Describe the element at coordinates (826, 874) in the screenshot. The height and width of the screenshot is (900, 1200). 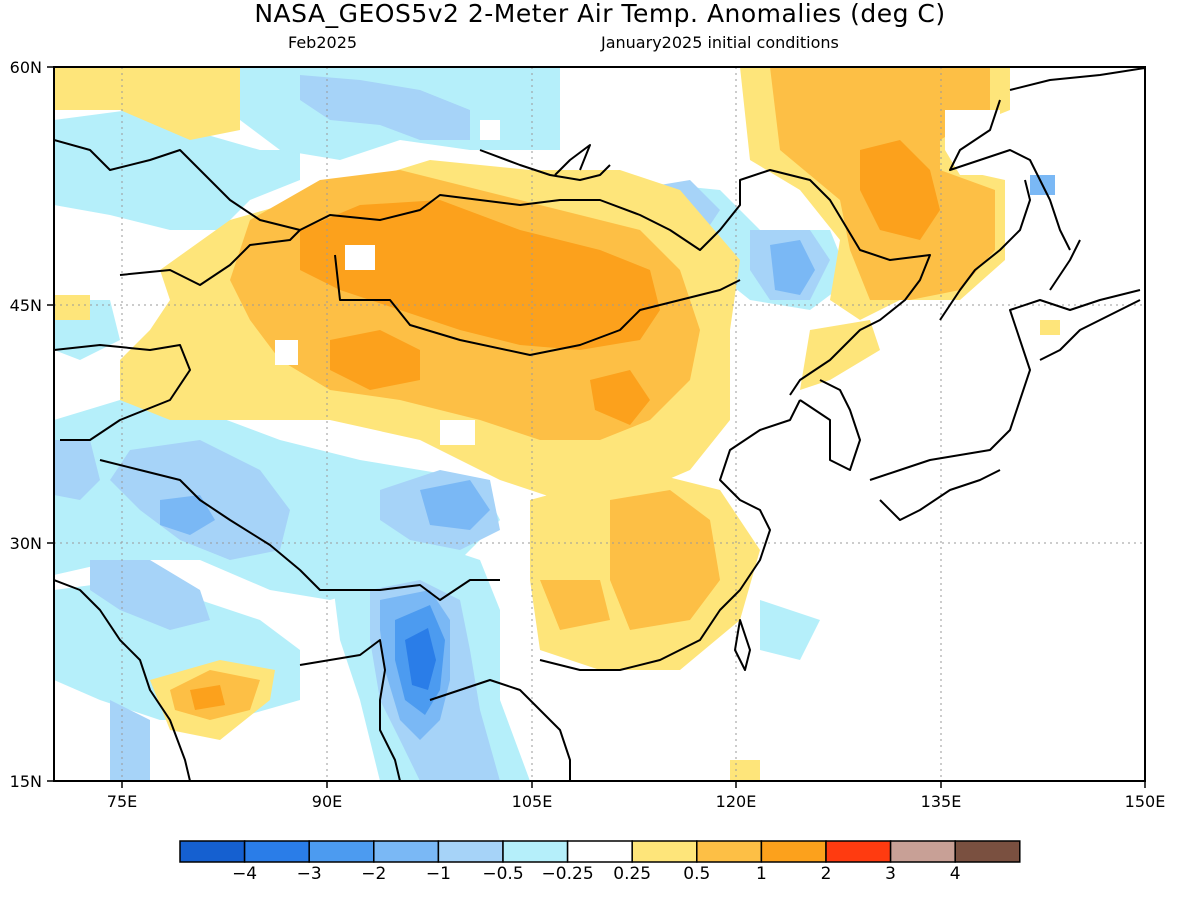
I see `colorbar-label: 2` at that location.